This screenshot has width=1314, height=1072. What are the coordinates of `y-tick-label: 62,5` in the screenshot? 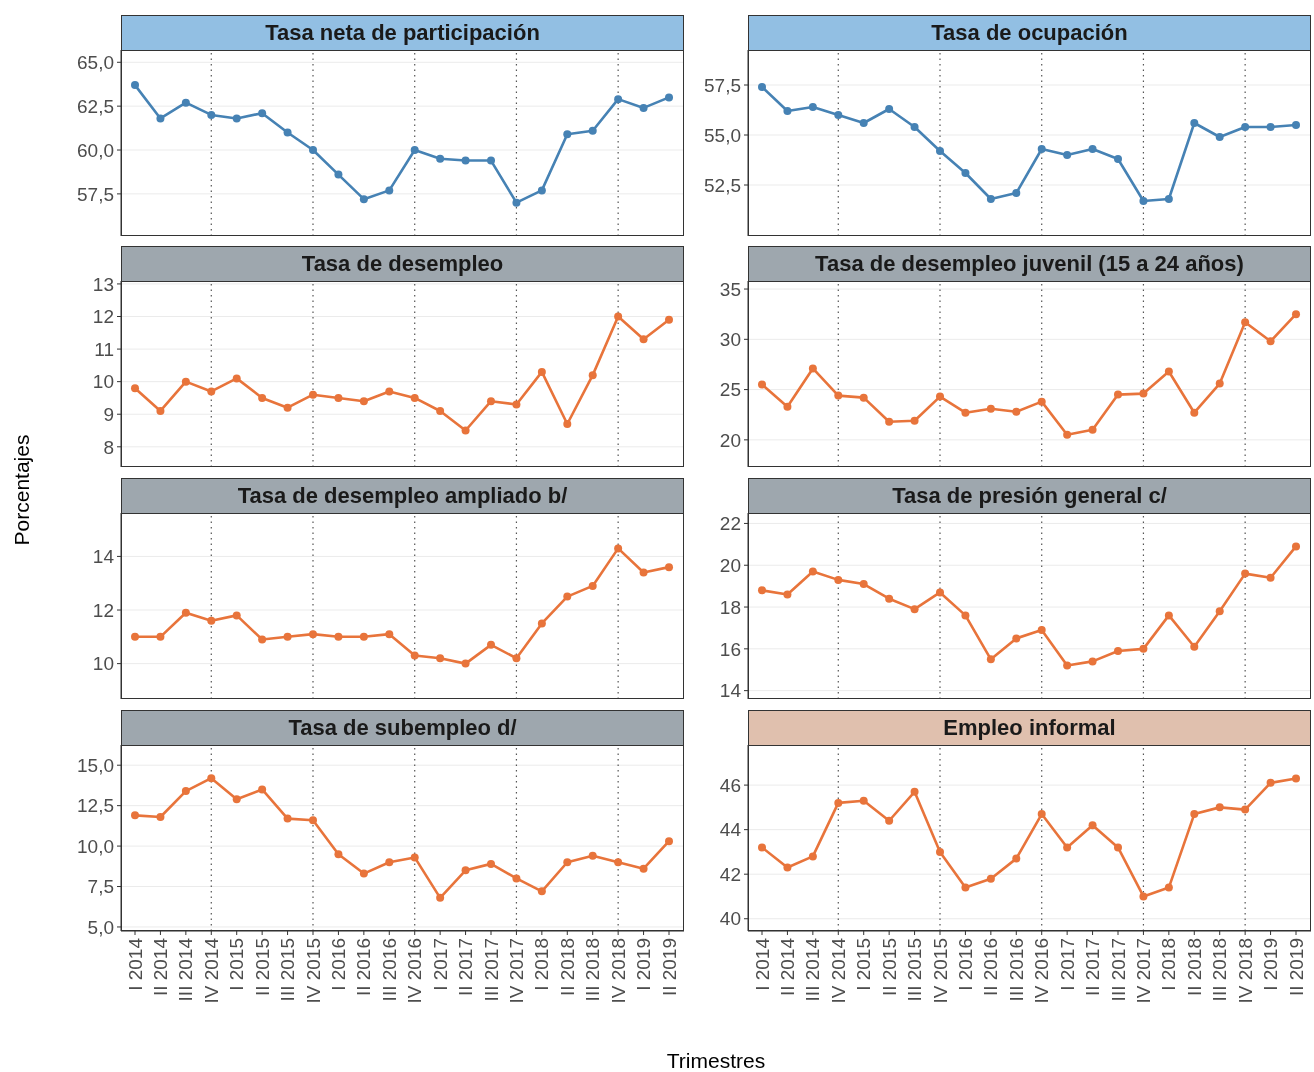 It's located at (95, 106).